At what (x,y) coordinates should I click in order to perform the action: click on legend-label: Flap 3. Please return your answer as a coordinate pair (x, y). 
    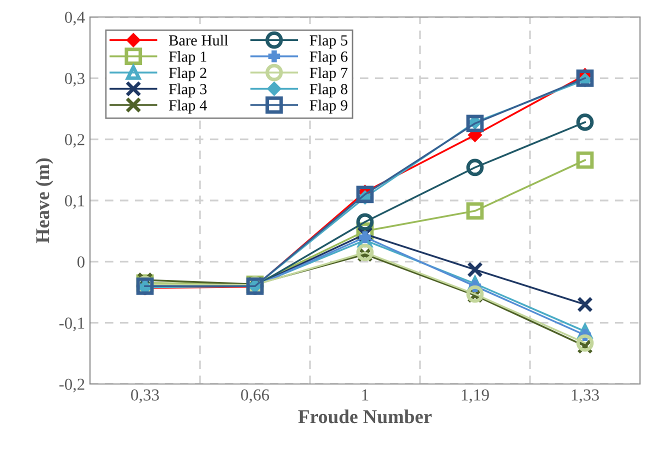
    Looking at the image, I should click on (187, 91).